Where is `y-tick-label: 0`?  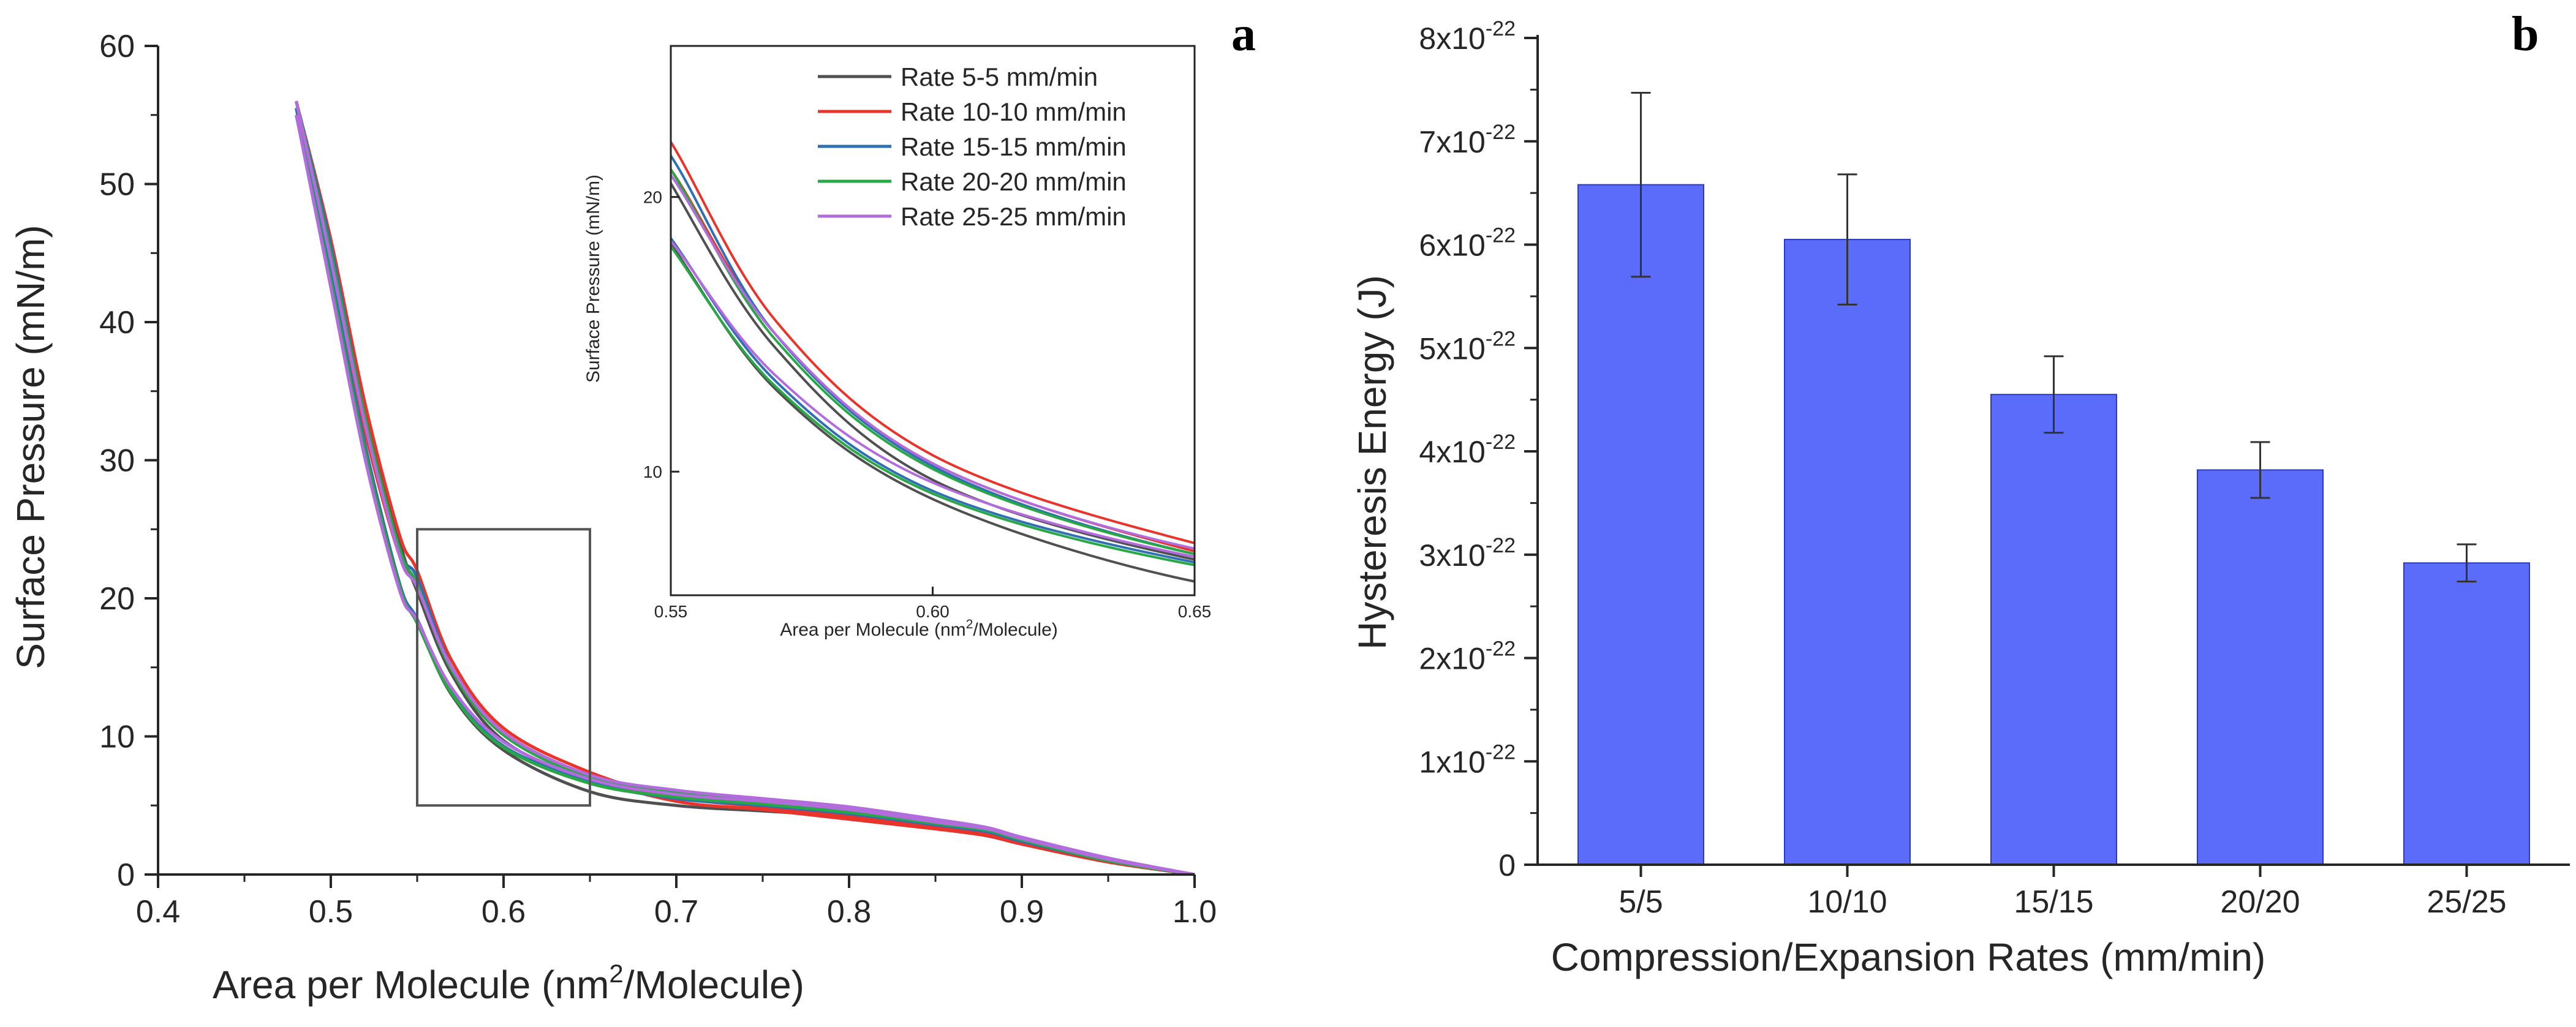
y-tick-label: 0 is located at coordinates (126, 875).